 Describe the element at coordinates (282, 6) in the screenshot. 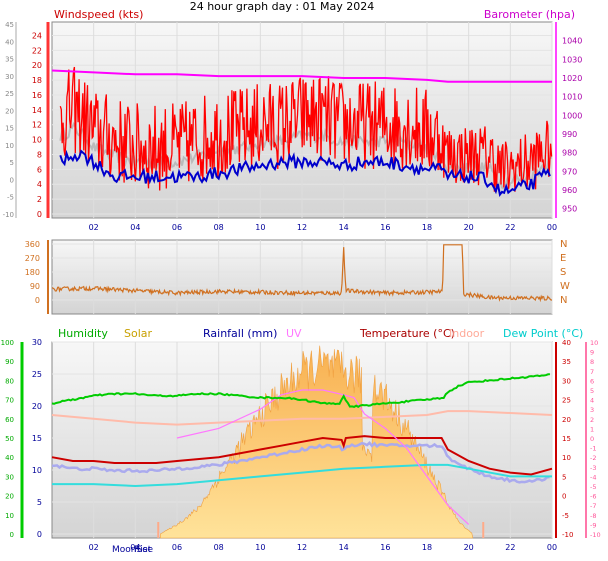

I see `page-title: 24 hour graph day : 01 May 2024` at that location.